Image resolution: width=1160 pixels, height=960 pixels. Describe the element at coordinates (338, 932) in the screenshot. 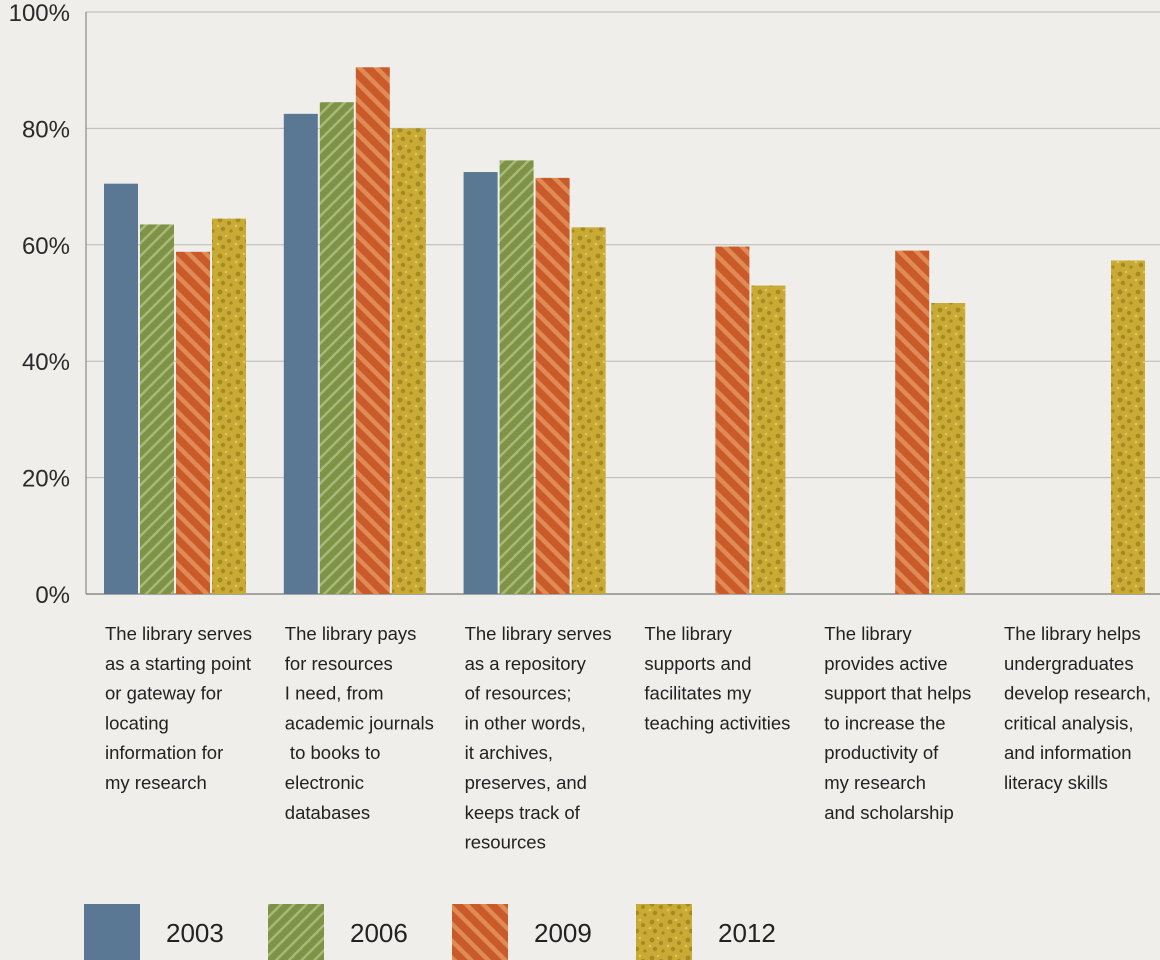

I see `legend-item-2006: 2006` at that location.